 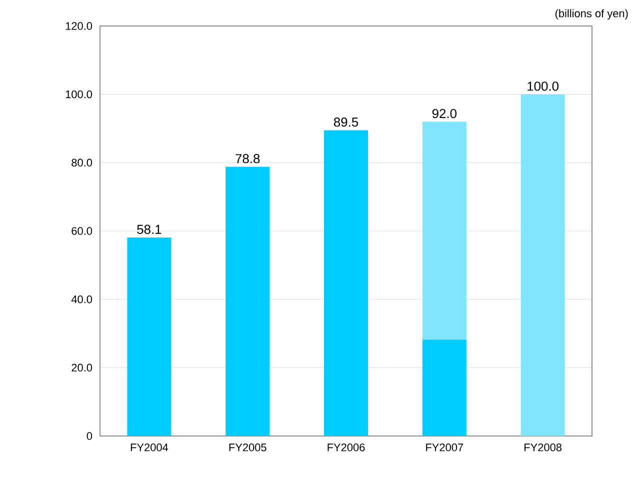 I want to click on y-tick-label: 40.0, so click(x=81, y=299).